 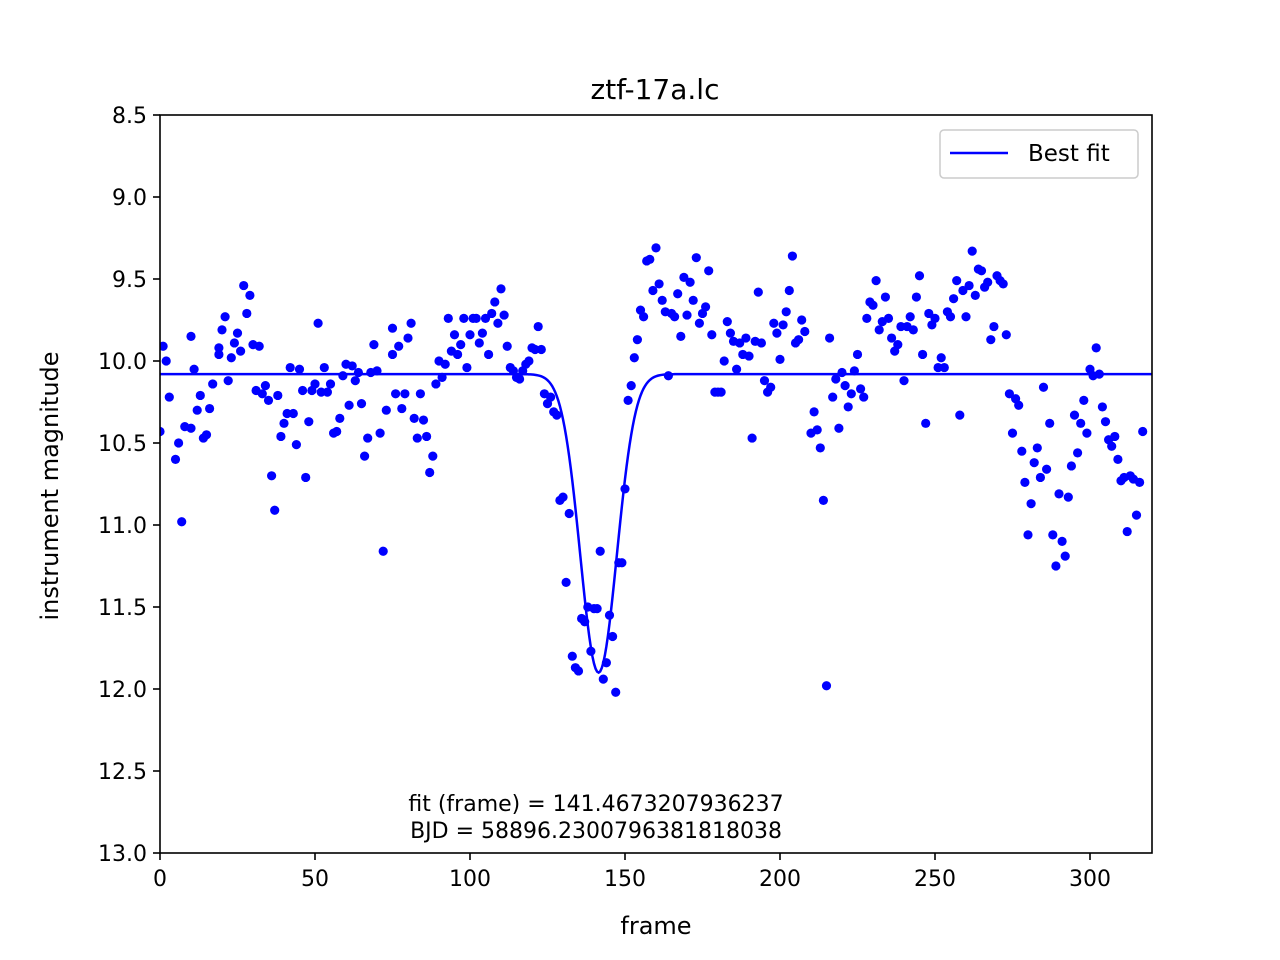 What do you see at coordinates (122, 772) in the screenshot?
I see `y-tick-label: 12.5` at bounding box center [122, 772].